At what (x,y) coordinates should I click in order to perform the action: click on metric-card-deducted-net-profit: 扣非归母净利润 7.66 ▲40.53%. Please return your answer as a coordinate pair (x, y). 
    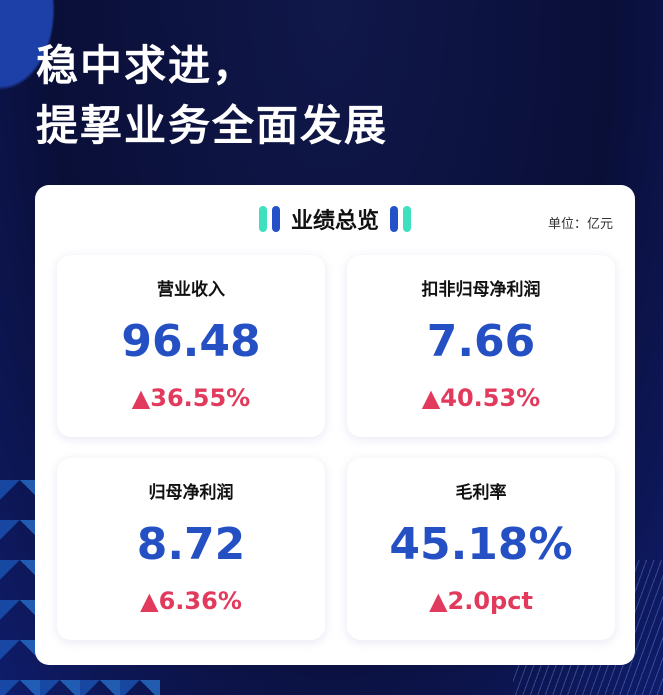
    Looking at the image, I should click on (481, 346).